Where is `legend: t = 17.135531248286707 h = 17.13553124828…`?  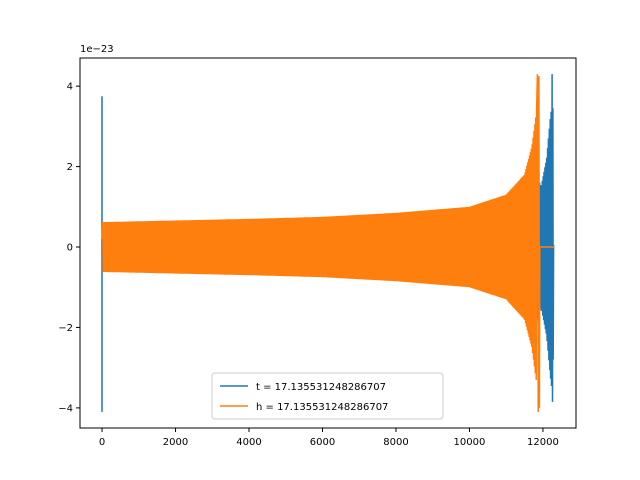
legend: t = 17.135531248286707 h = 17.13553124828… is located at coordinates (327, 396).